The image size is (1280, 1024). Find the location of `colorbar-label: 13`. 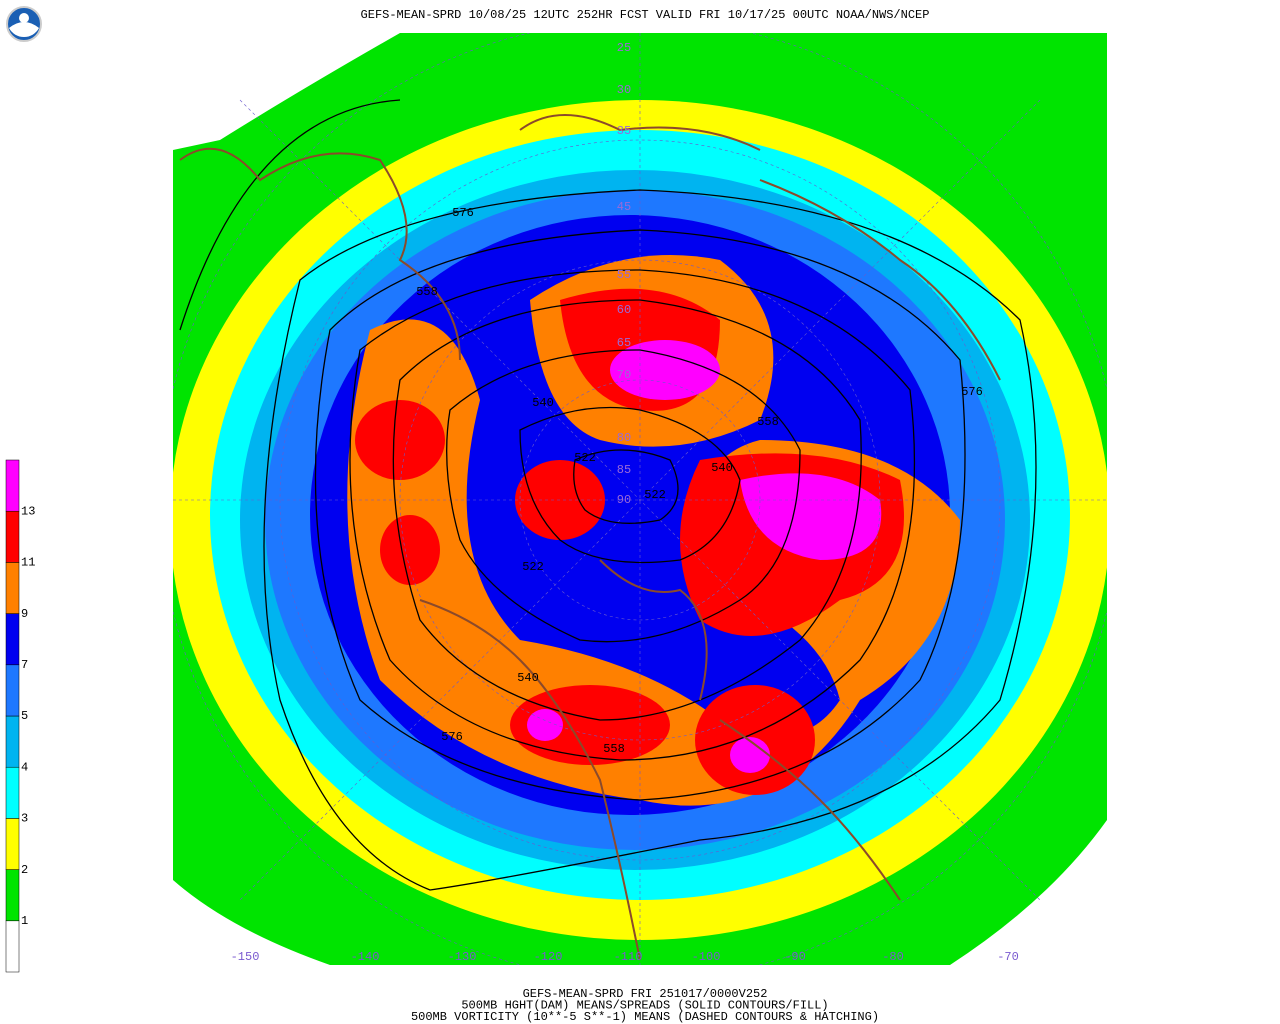

colorbar-label: 13 is located at coordinates (28, 511).